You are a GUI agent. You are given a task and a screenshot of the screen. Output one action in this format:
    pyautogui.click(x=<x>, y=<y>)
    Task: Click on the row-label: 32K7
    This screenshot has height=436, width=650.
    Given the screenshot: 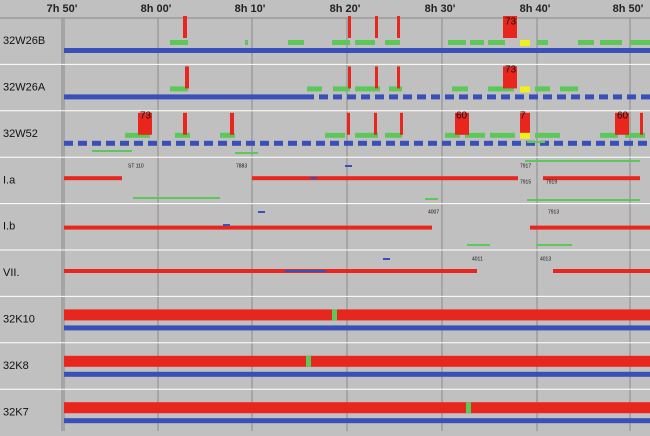 What is the action you would take?
    pyautogui.click(x=16, y=412)
    